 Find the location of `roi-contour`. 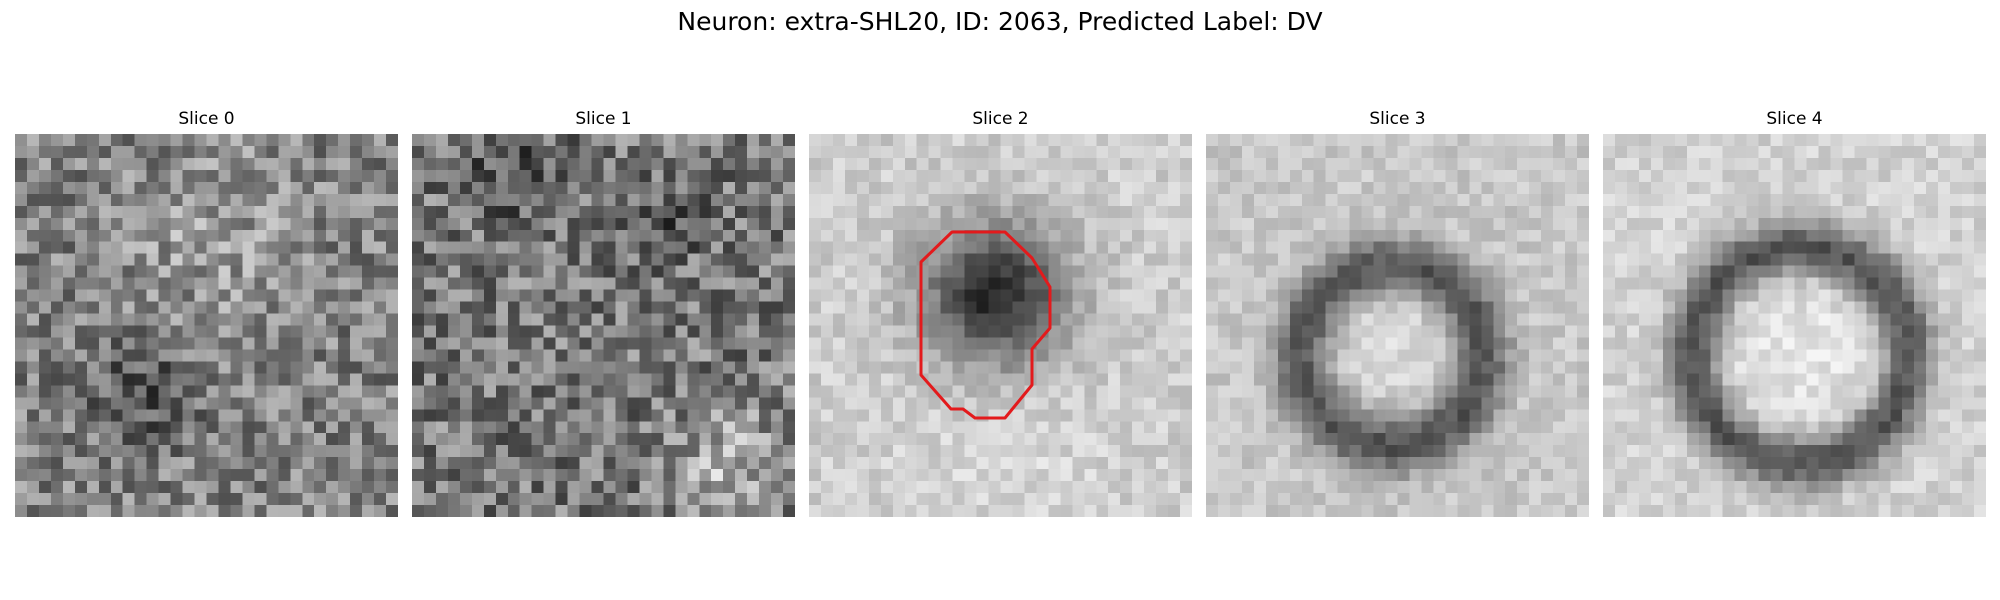

roi-contour is located at coordinates (985, 325).